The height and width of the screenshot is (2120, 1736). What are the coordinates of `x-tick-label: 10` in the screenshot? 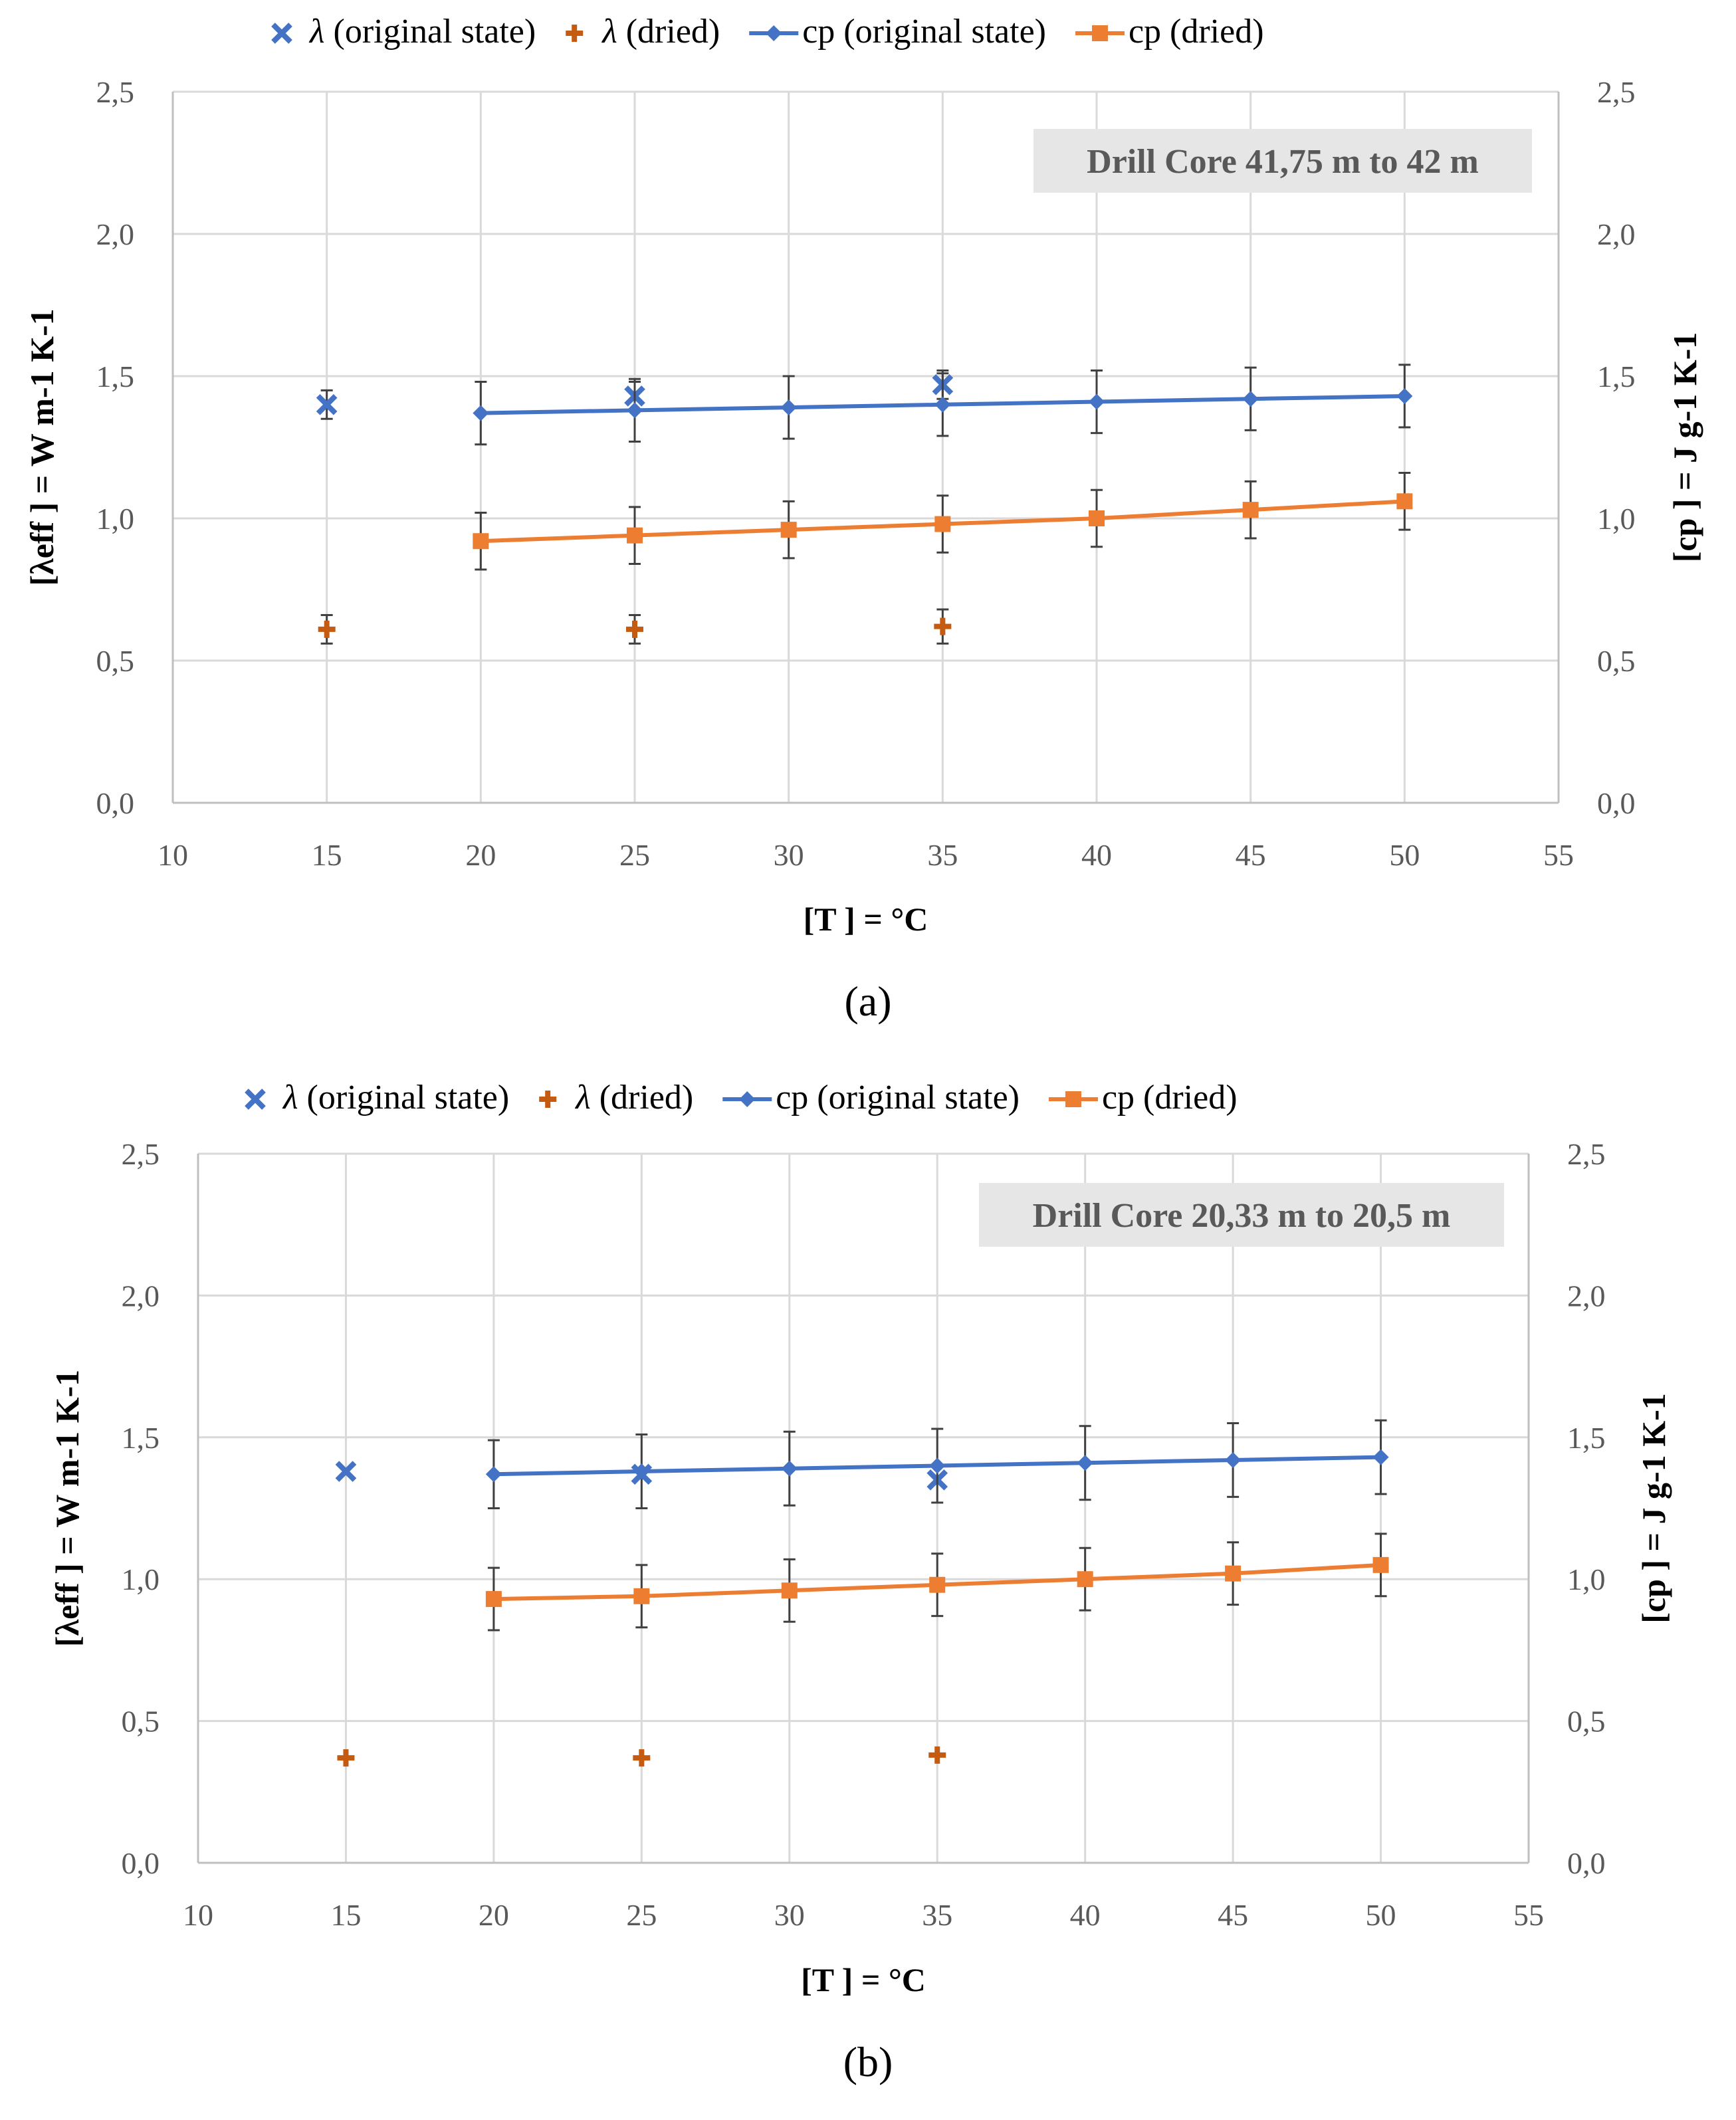 It's located at (173, 855).